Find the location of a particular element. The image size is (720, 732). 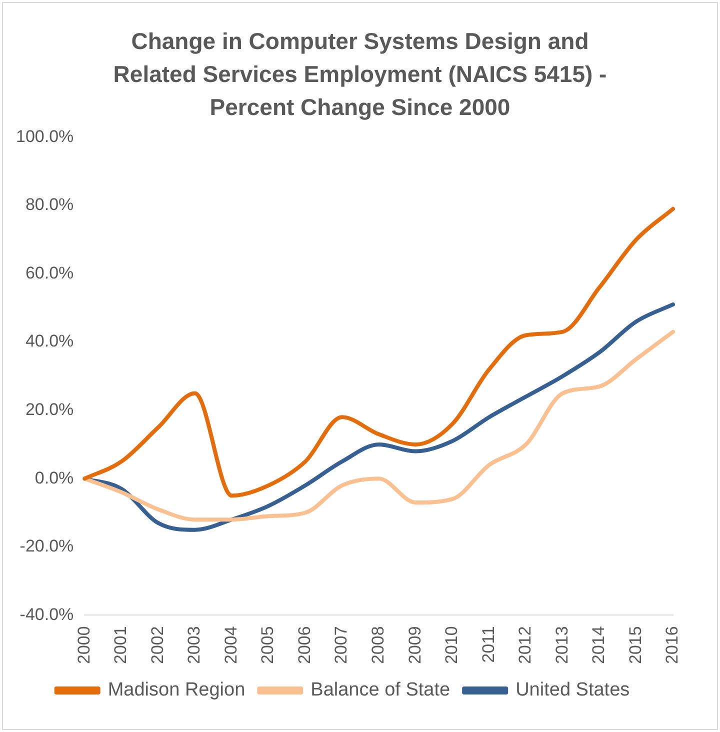

x-tick-label: 2004 is located at coordinates (230, 645).